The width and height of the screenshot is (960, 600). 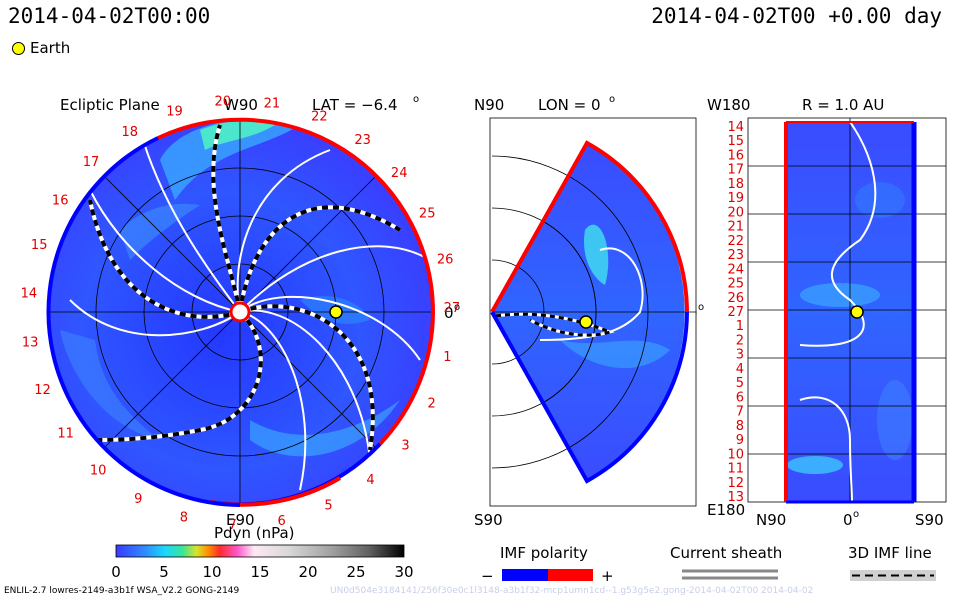 I want to click on sphere-tick-label: 10, so click(x=735, y=454).